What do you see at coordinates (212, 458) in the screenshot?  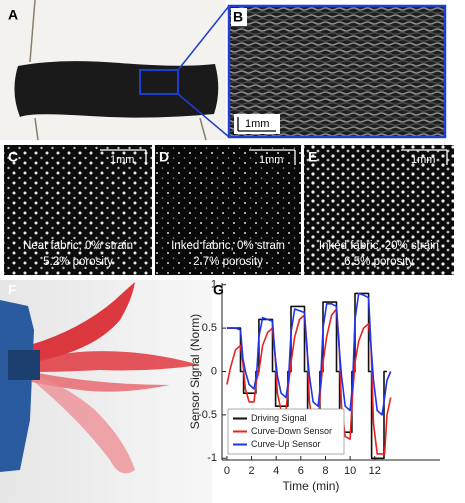 I see `y-tick-label: -1` at bounding box center [212, 458].